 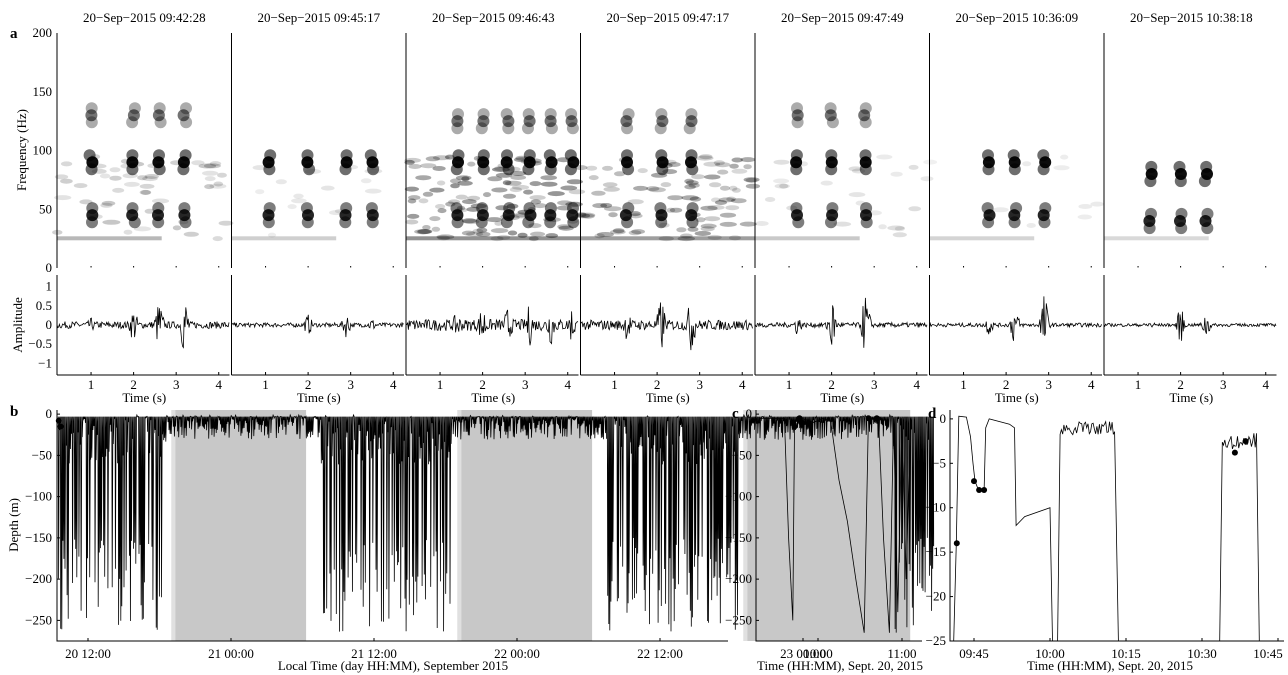 What do you see at coordinates (844, 207) in the screenshot?
I see `spectrogram-5: 20−Sep−2015 09:47:49 1 2 3 4 Time (s)` at bounding box center [844, 207].